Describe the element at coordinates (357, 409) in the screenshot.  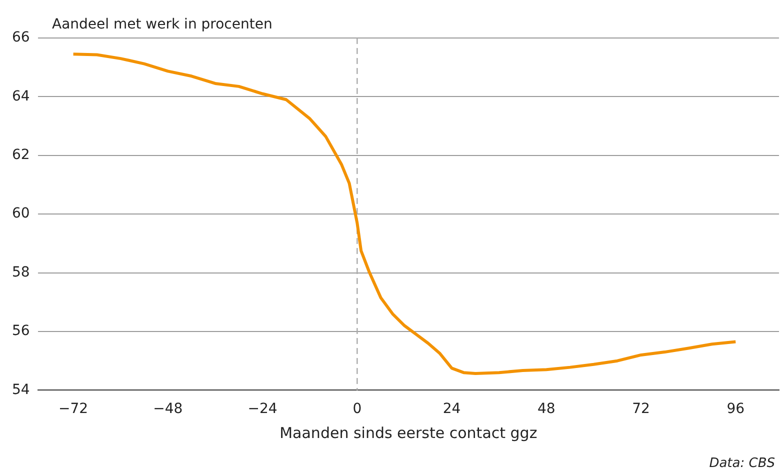
I see `x-tick-label: 0` at that location.